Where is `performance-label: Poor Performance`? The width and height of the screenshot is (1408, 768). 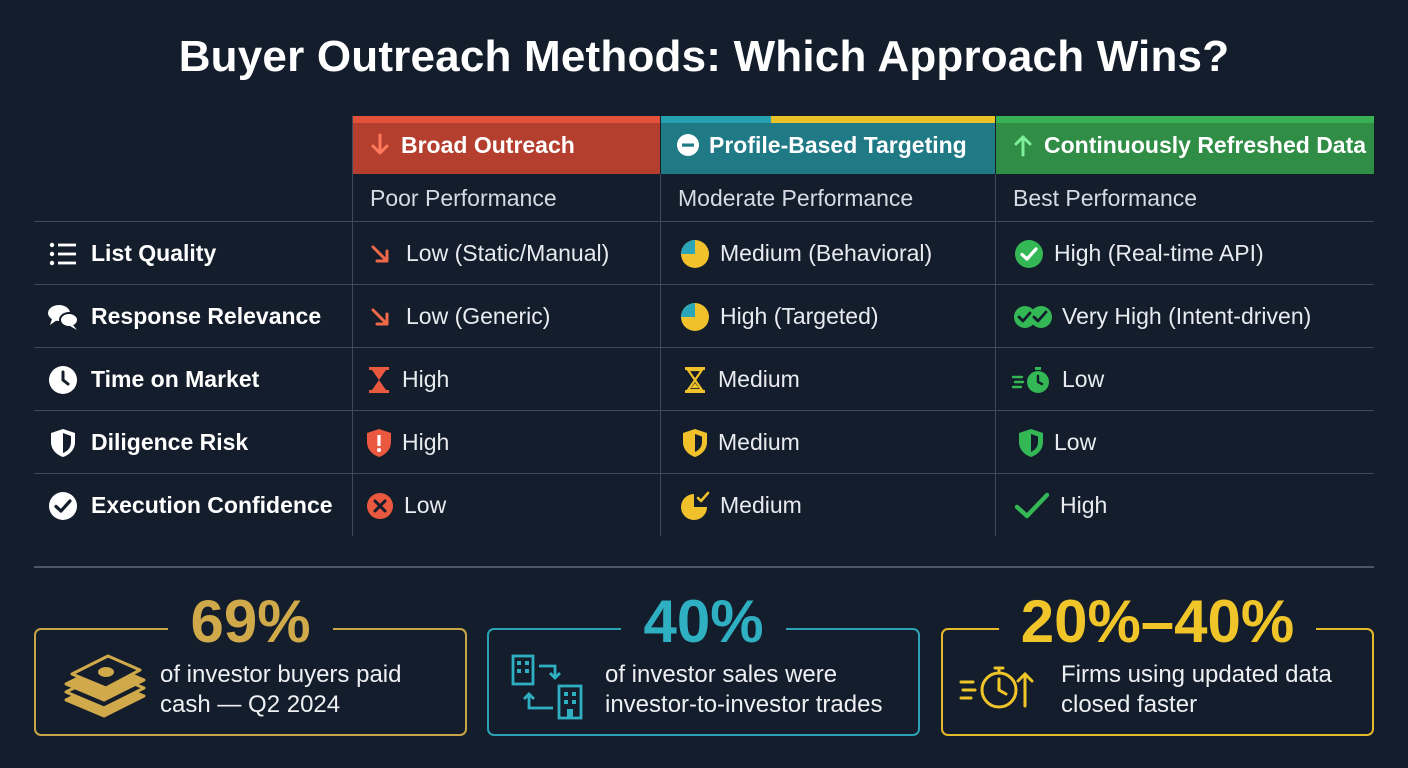 performance-label: Poor Performance is located at coordinates (463, 197).